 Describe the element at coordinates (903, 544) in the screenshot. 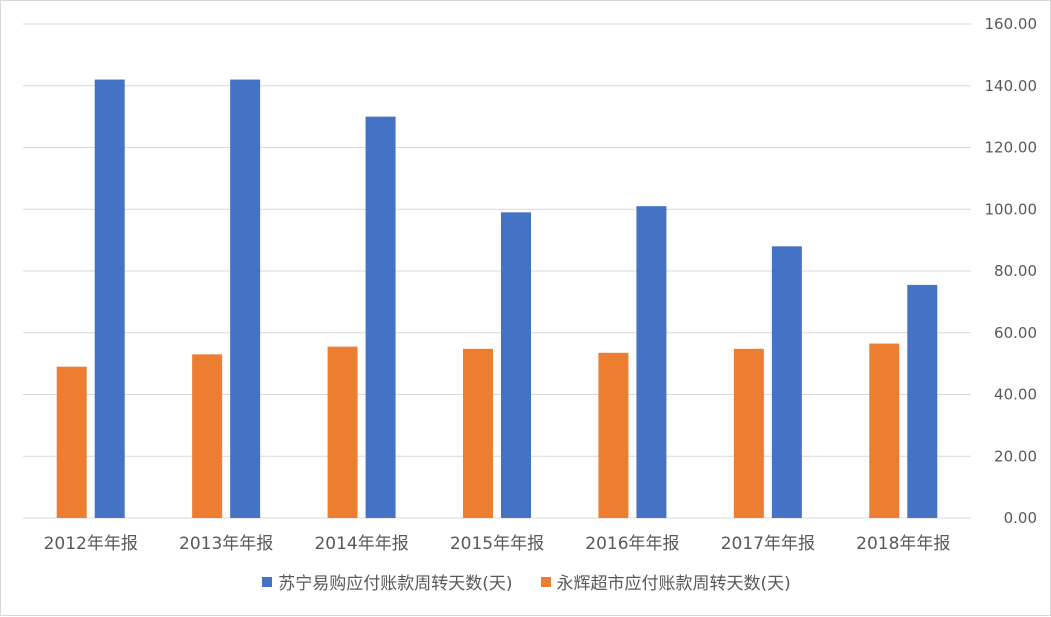

I see `x-tick-label: 2018年年报` at that location.